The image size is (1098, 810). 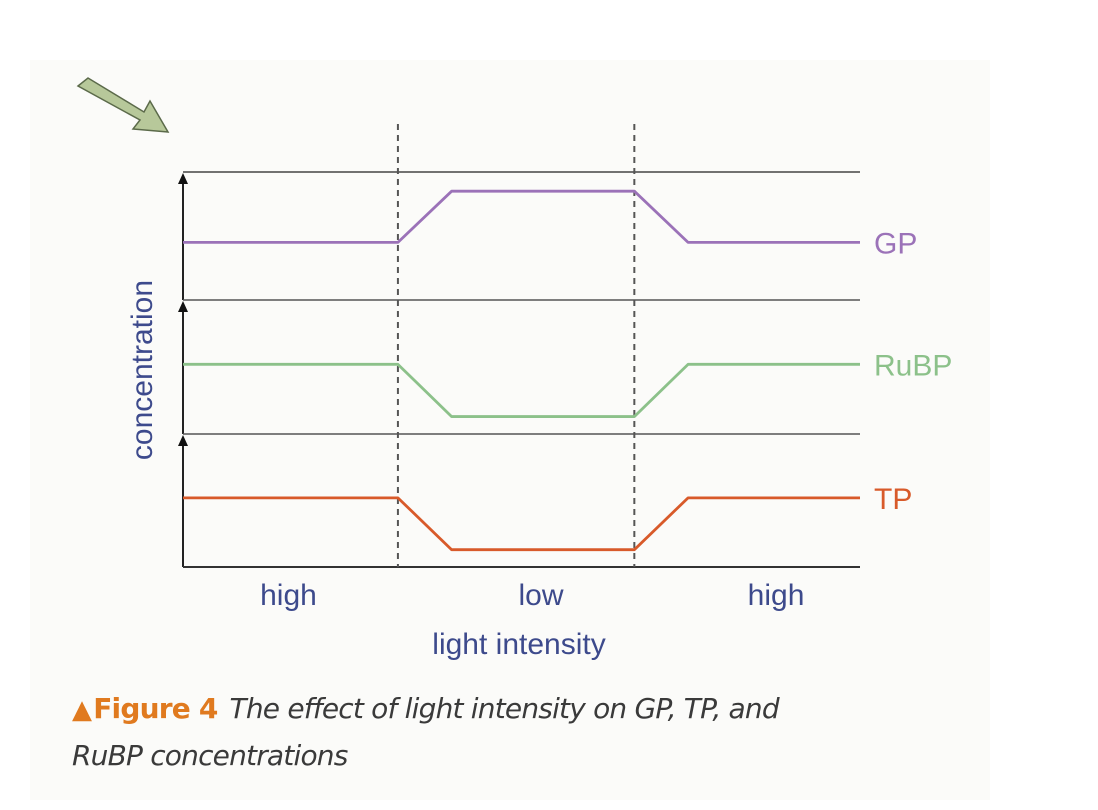 What do you see at coordinates (518, 644) in the screenshot?
I see `x-axis-label: light intensity` at bounding box center [518, 644].